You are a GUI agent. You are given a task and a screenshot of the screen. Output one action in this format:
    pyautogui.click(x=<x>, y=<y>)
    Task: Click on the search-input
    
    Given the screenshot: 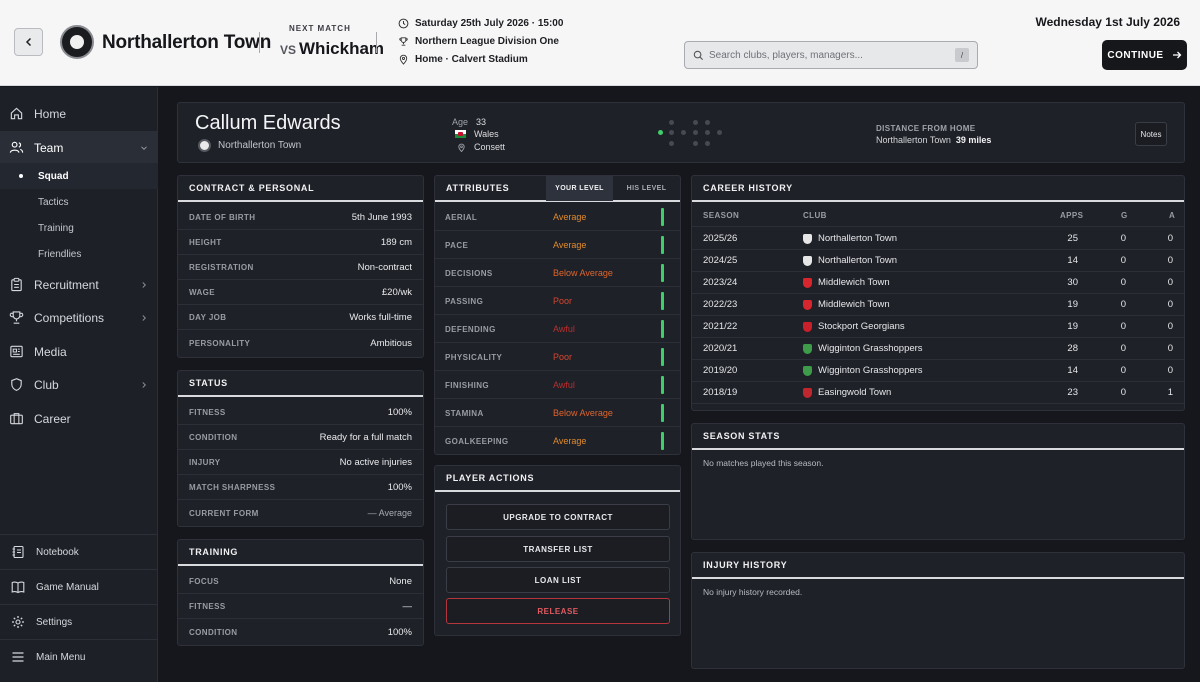 What is the action you would take?
    pyautogui.click(x=829, y=55)
    